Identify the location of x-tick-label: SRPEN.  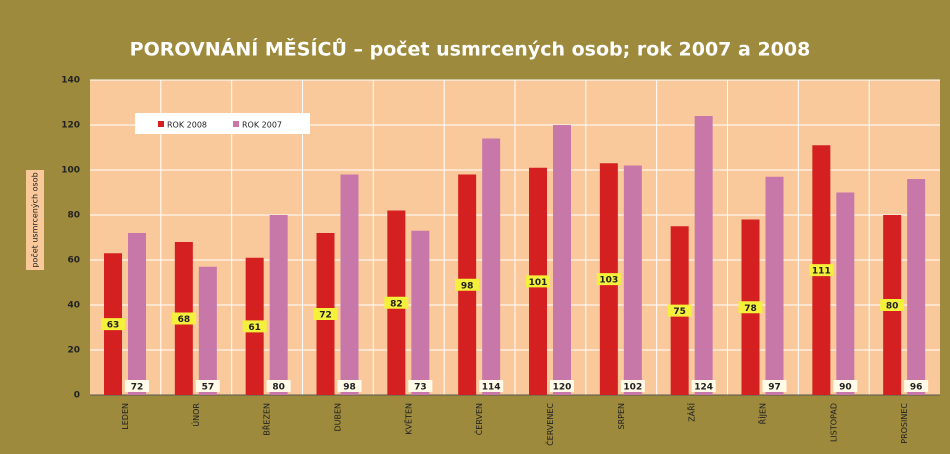
(621, 416).